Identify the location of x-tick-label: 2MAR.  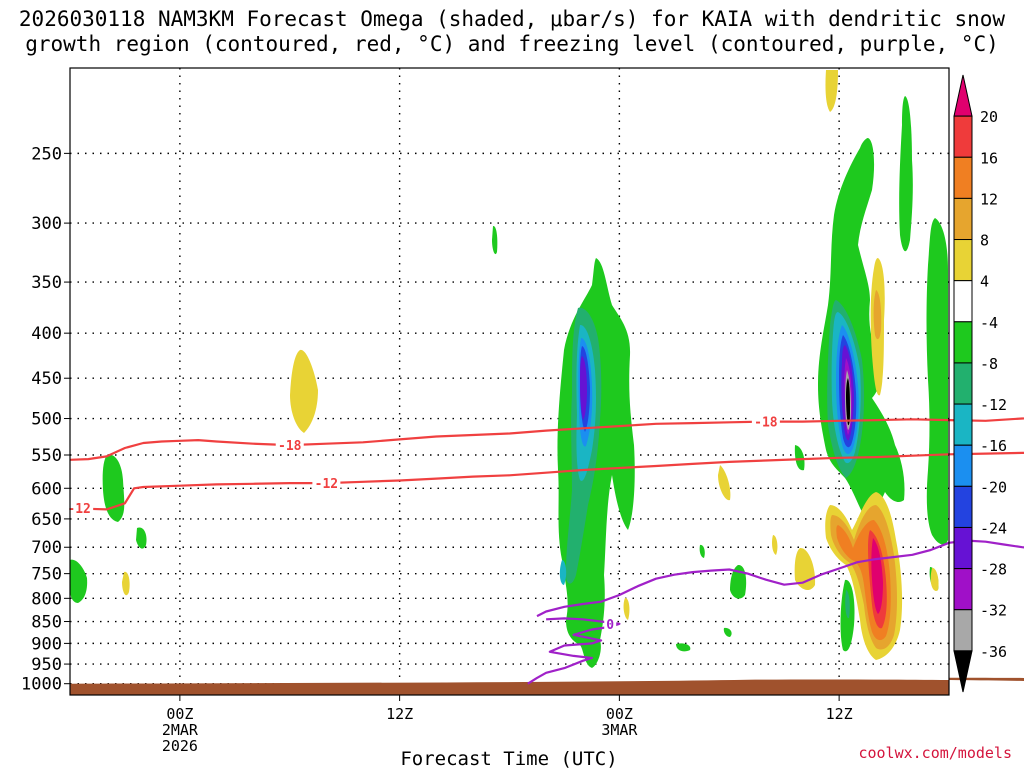
(180, 730).